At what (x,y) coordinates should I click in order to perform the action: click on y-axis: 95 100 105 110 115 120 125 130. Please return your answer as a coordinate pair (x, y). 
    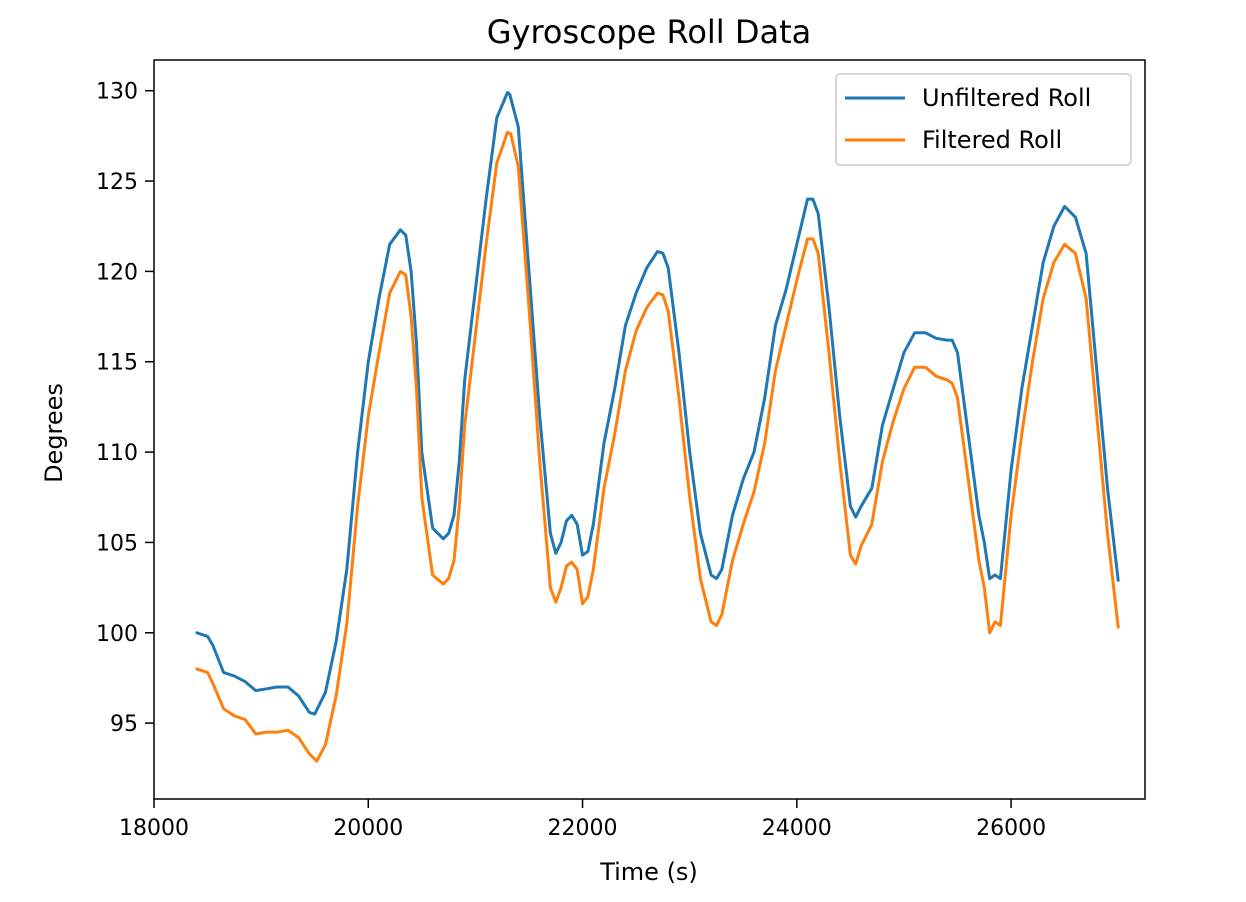
    Looking at the image, I should click on (125, 408).